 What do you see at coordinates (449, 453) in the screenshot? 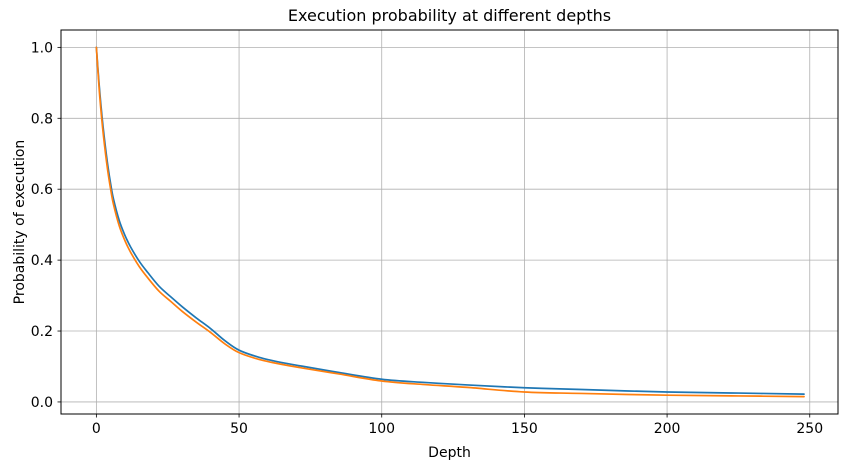
I see `x-axis-label: Depth` at bounding box center [449, 453].